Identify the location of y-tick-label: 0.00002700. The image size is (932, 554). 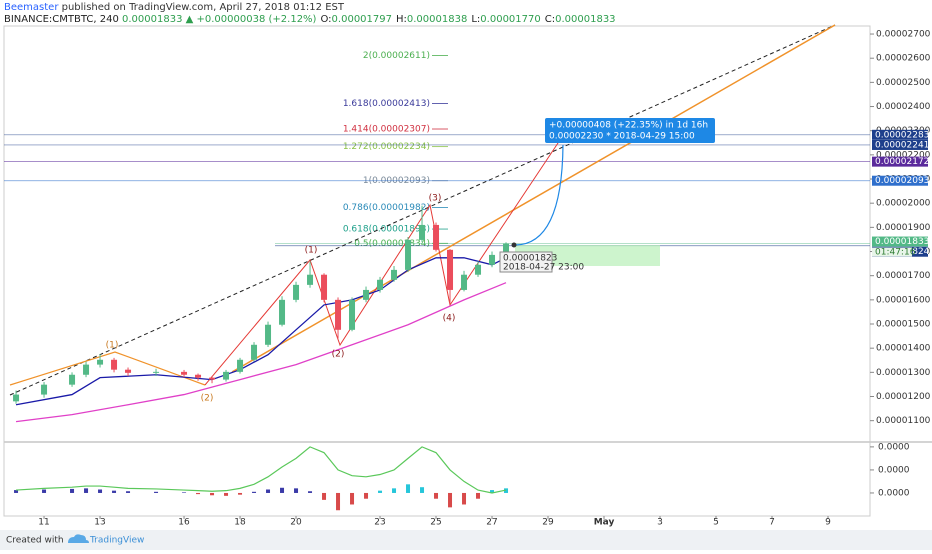
(903, 35).